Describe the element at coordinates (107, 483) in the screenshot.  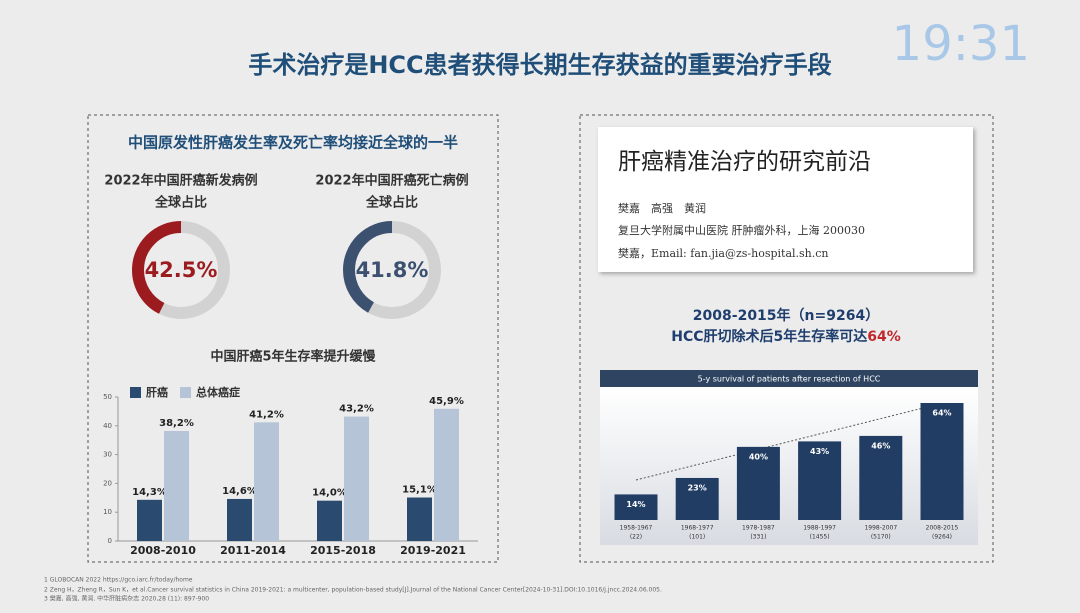
I see `y-tick-label: 20` at that location.